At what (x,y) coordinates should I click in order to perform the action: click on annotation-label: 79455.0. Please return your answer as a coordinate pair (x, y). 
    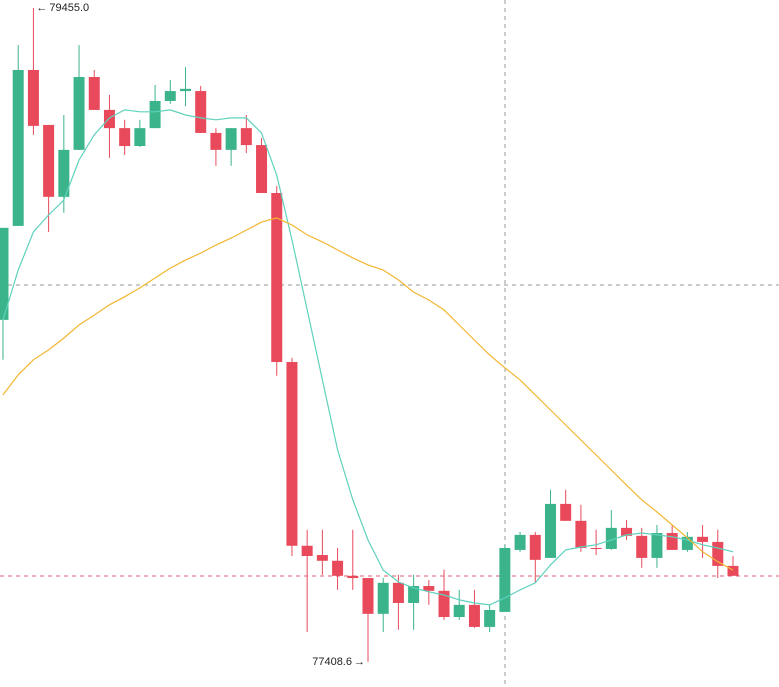
    Looking at the image, I should click on (69, 8).